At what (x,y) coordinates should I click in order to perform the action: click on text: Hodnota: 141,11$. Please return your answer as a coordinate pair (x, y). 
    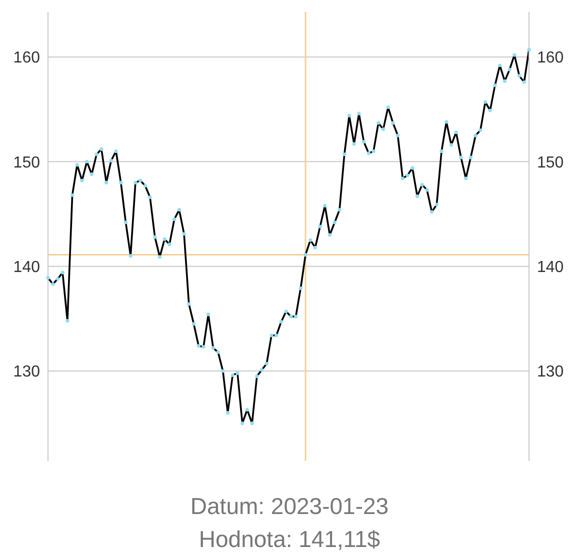
    Looking at the image, I should click on (290, 539).